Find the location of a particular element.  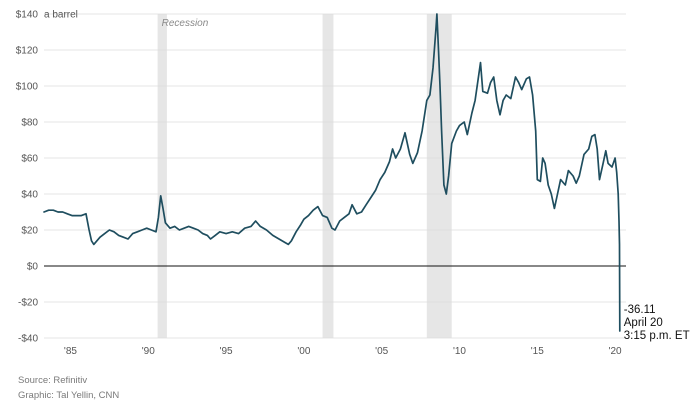

y-tick-label: $100 is located at coordinates (27, 87).